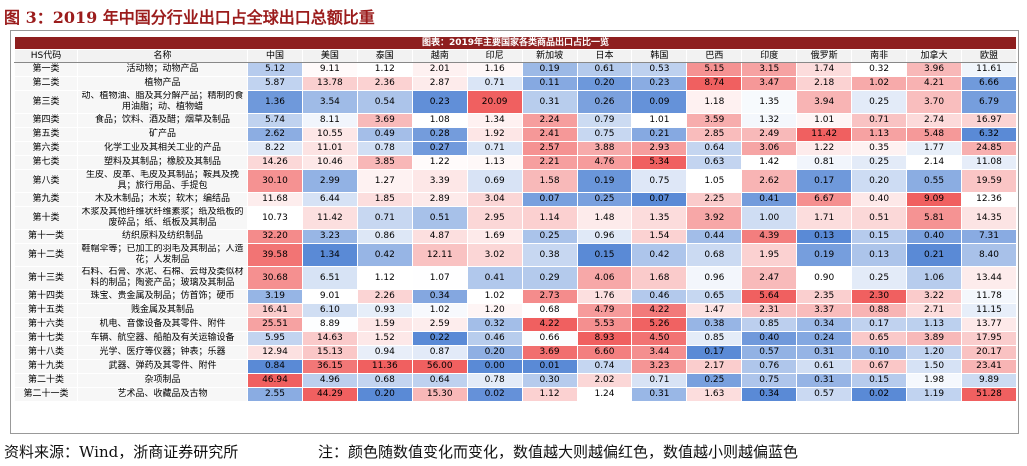 The width and height of the screenshot is (1027, 466). Describe the element at coordinates (989, 181) in the screenshot. I see `share-cell: 19.59` at that location.